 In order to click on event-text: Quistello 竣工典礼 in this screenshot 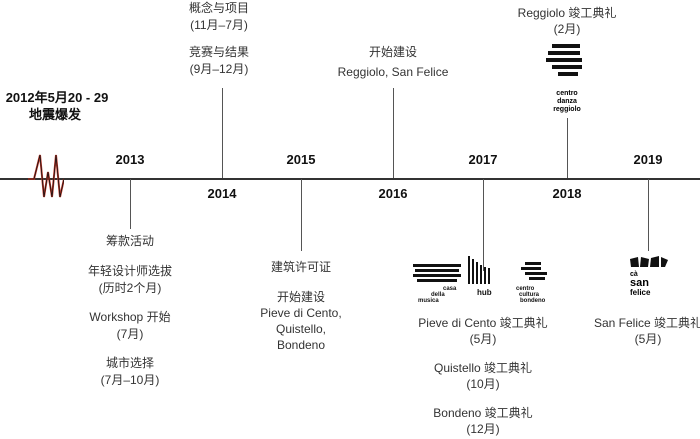, I will do `click(483, 368)`.